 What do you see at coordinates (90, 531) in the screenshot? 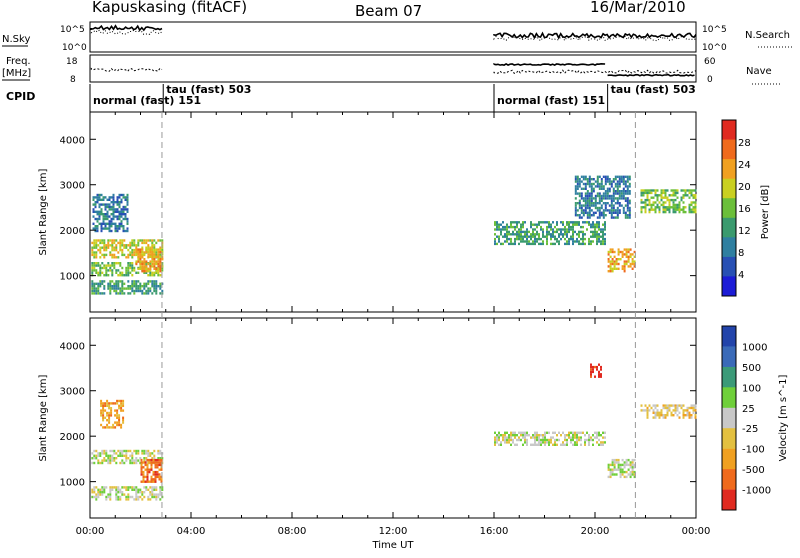
I see `xtick-0000: 00:00` at bounding box center [90, 531].